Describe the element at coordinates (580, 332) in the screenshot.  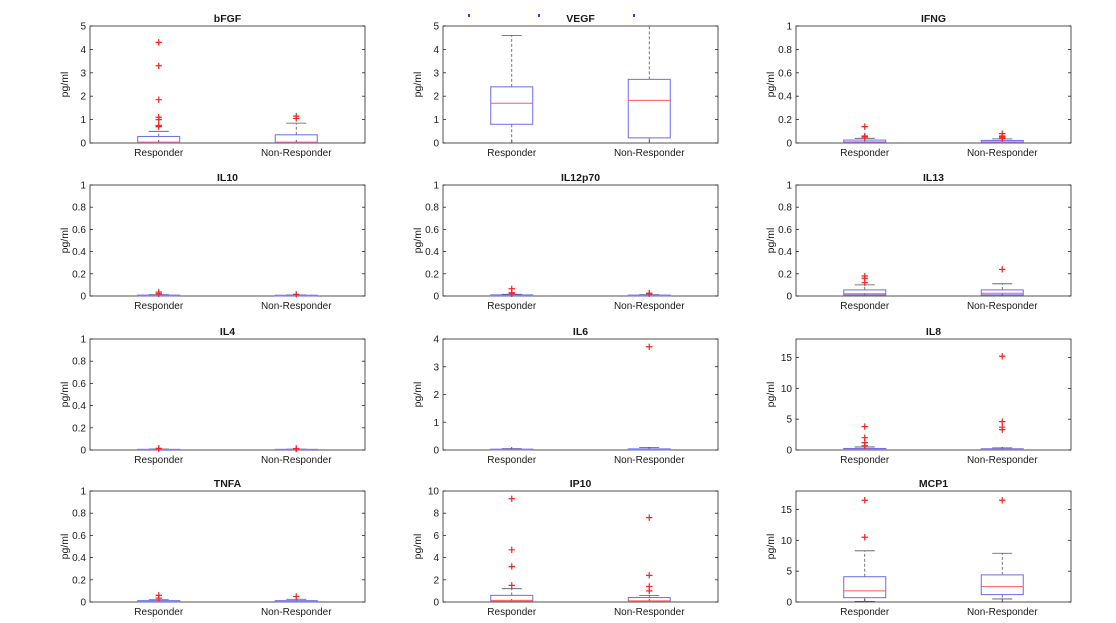
I see `panel-title: IL6` at that location.